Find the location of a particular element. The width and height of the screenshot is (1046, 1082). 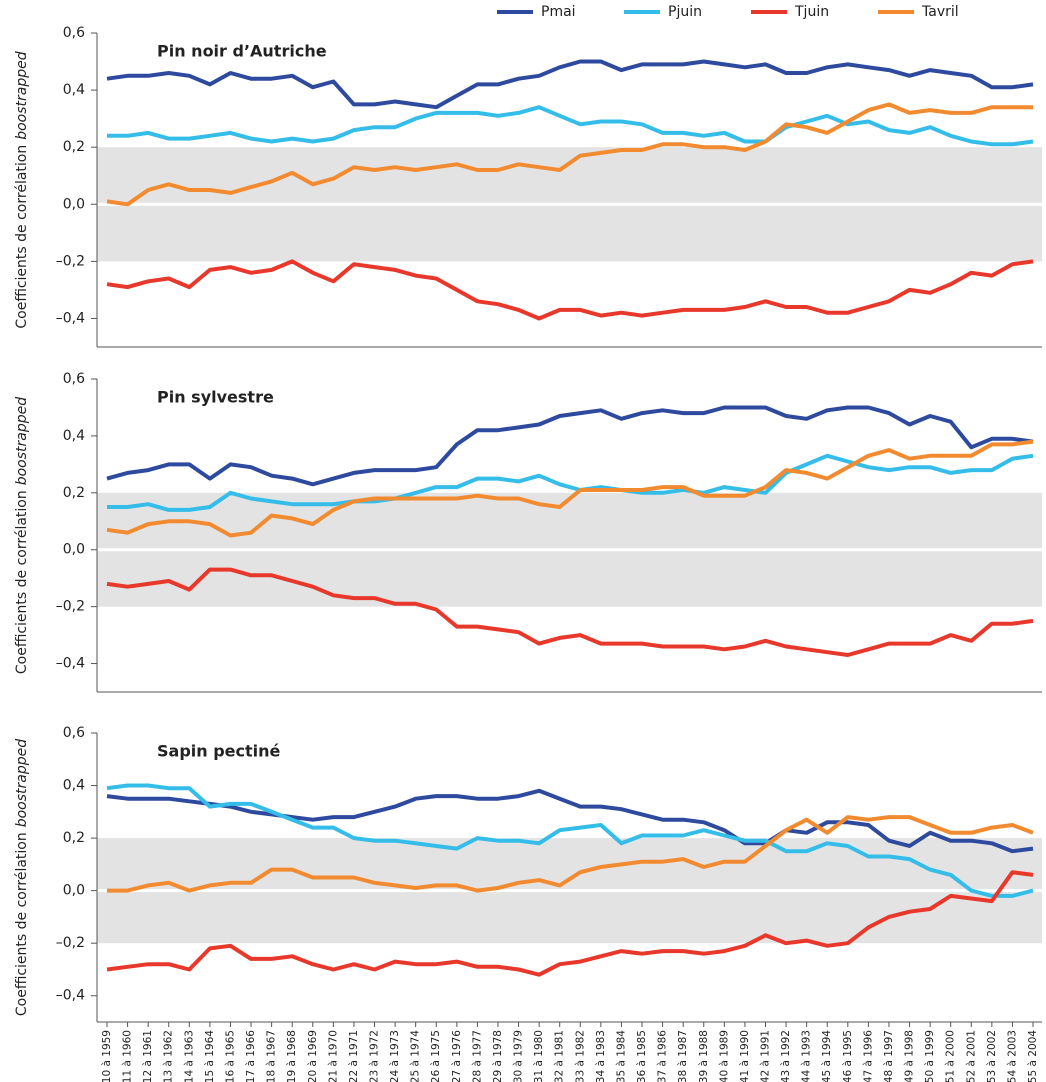

x-tick-label: 1955 à 2004 is located at coordinates (1033, 1056).